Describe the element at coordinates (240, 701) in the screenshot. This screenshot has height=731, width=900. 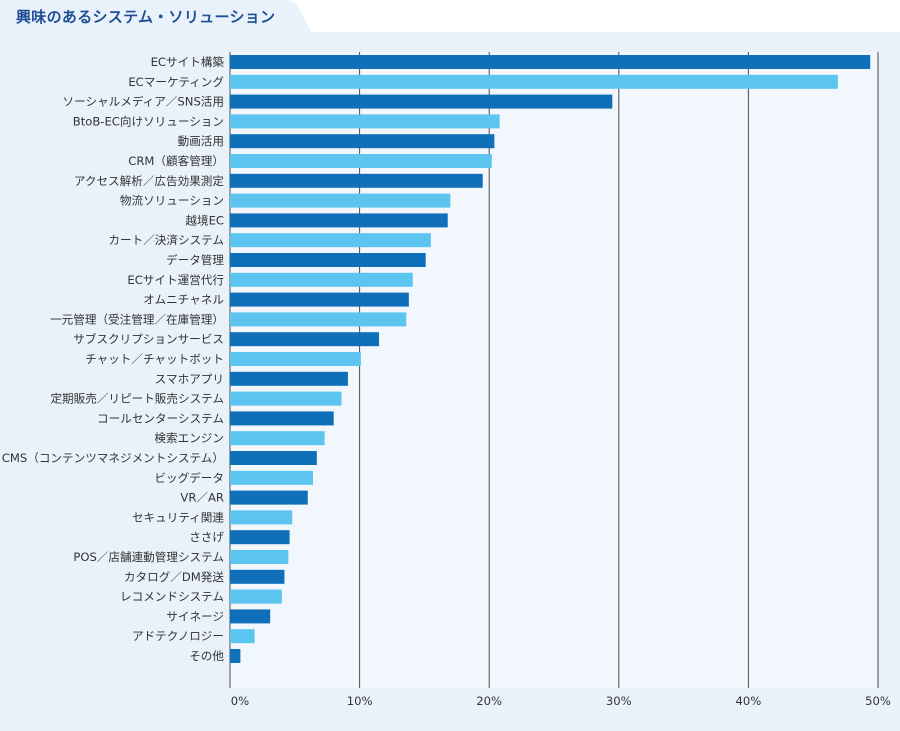
I see `x-tick-label-0: 0%` at that location.